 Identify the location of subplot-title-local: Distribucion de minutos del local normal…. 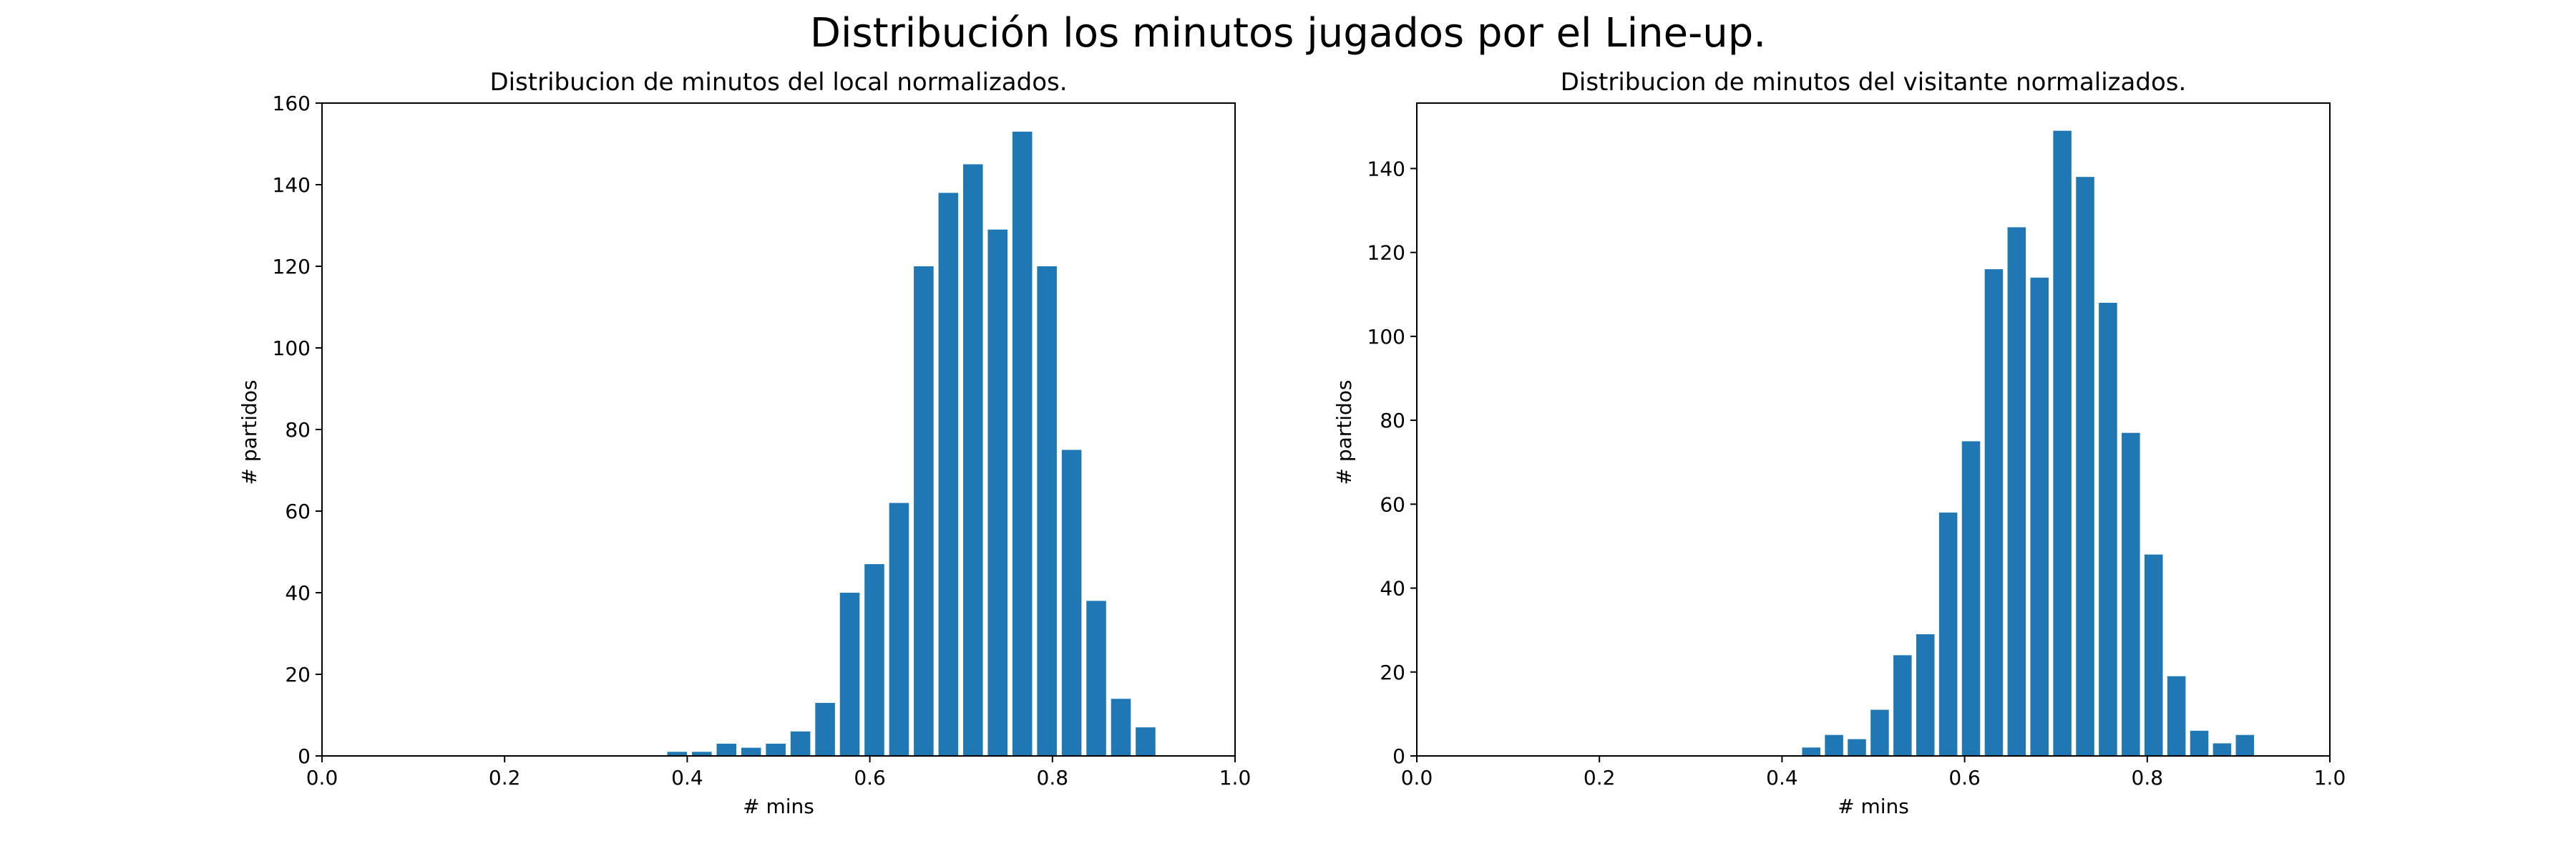
(778, 82).